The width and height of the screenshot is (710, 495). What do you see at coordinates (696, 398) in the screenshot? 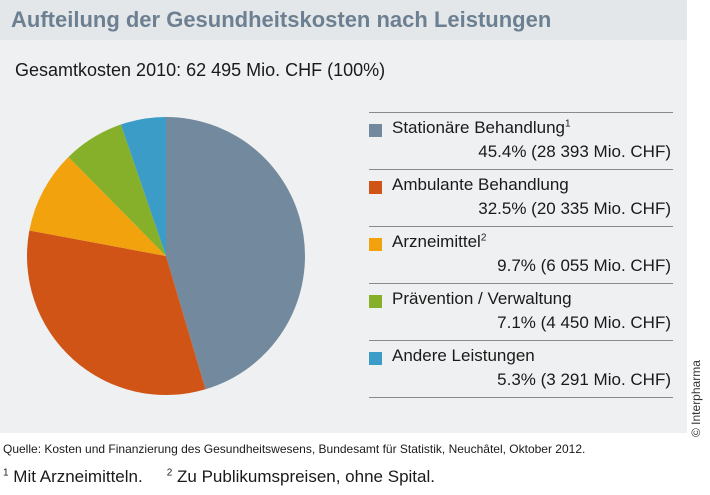
I see `copyright-notice: © Interpharma` at bounding box center [696, 398].